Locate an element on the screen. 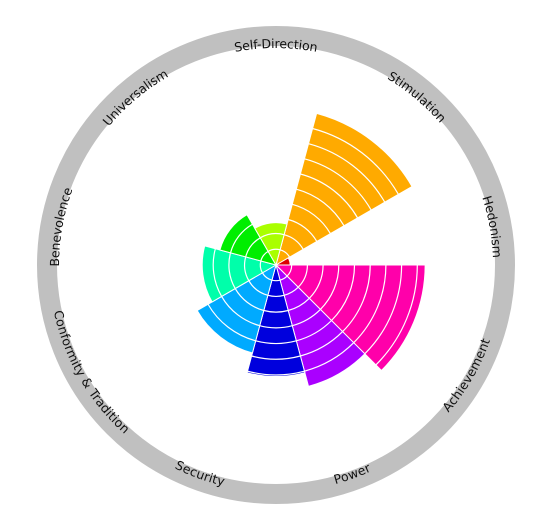  ring-label: Self-Direction is located at coordinates (276, 44).